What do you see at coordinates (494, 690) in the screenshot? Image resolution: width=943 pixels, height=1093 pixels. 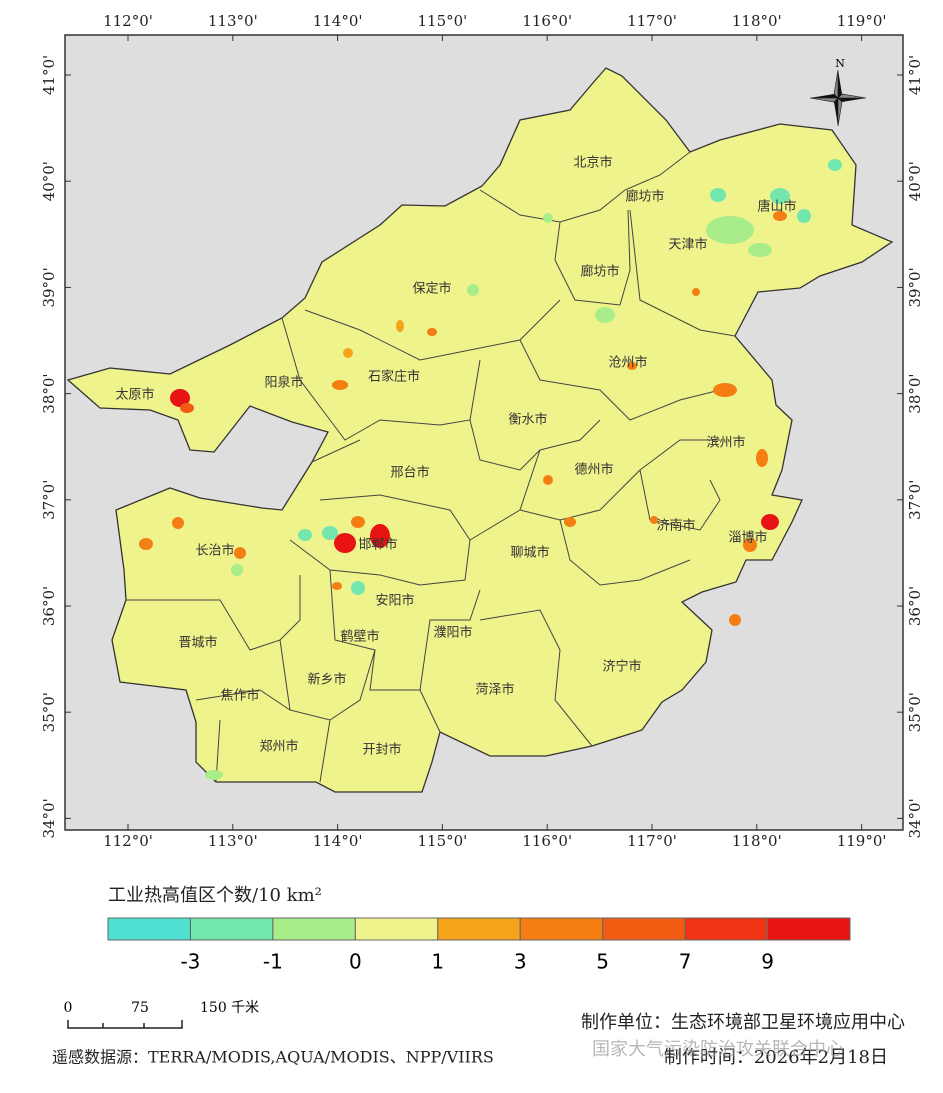 I see `city-label: 菏泽市` at bounding box center [494, 690].